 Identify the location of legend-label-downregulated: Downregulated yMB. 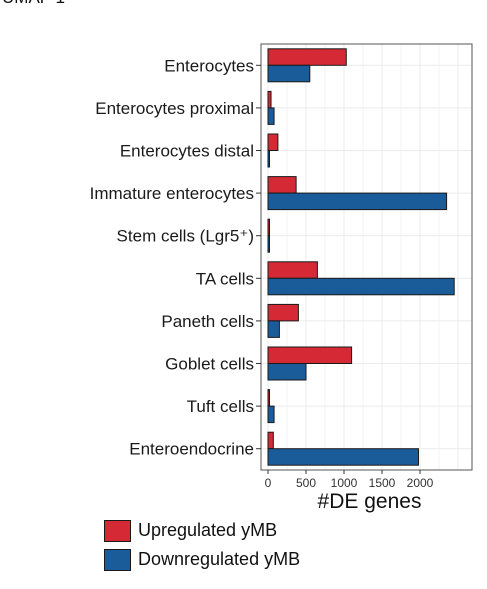
(219, 559).